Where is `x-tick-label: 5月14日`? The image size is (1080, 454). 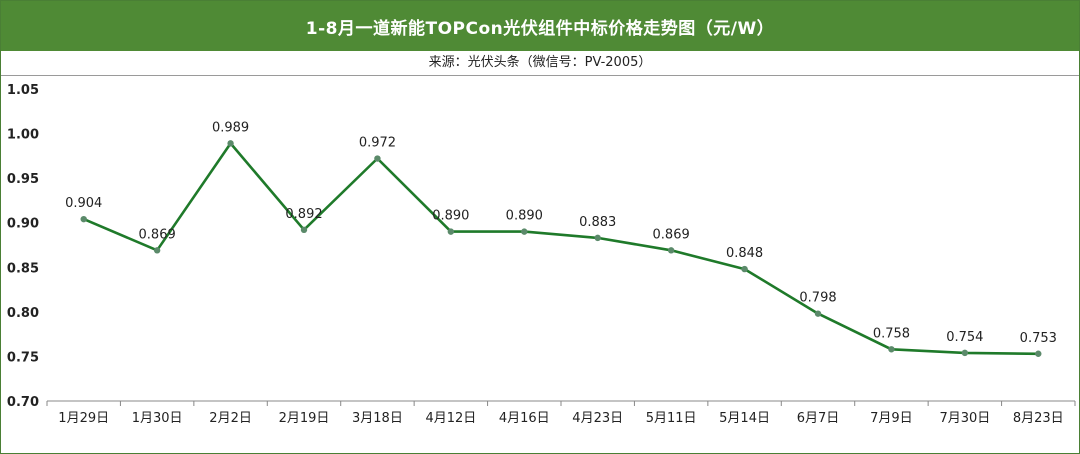 x-tick-label: 5月14日 is located at coordinates (744, 418).